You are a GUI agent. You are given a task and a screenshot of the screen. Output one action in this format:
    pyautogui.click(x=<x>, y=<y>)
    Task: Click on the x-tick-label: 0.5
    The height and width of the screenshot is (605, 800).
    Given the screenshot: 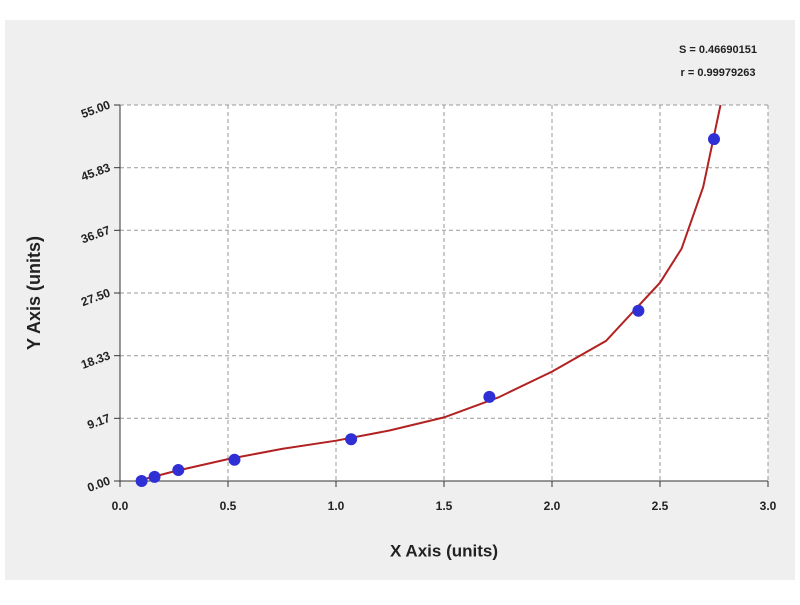 What is the action you would take?
    pyautogui.click(x=228, y=506)
    